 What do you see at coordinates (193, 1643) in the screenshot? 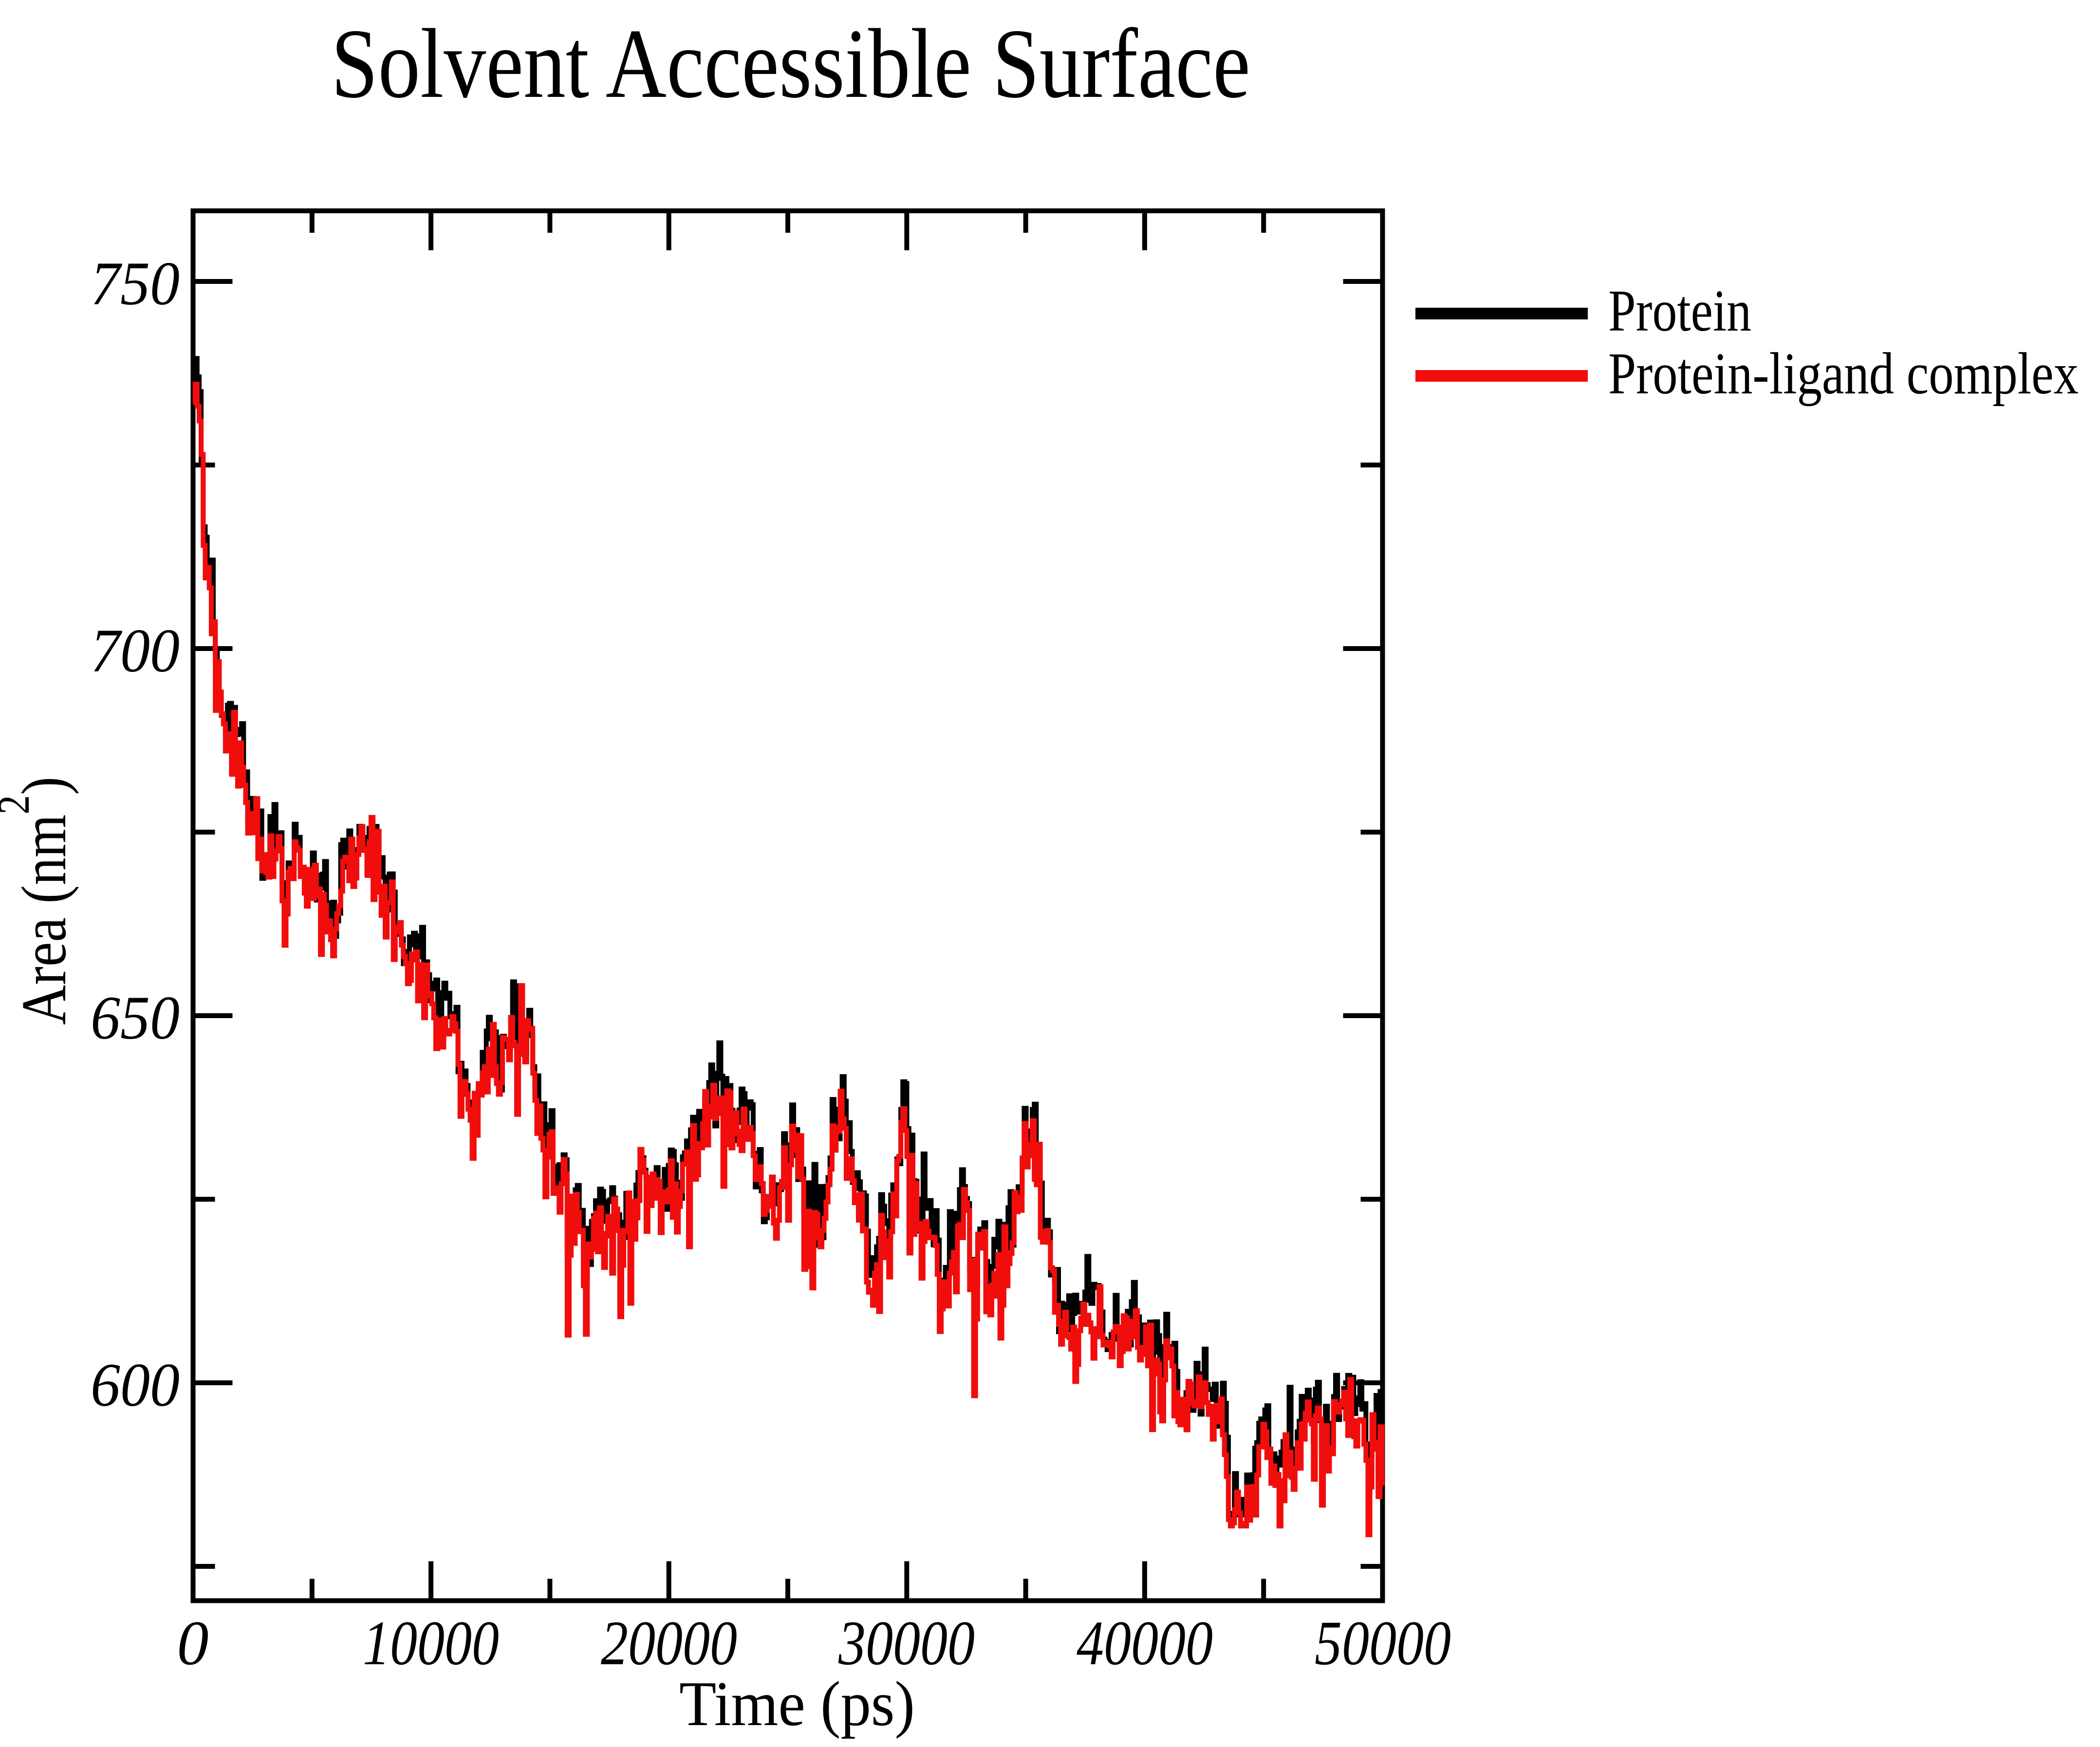
I see `svg-text: 0` at bounding box center [193, 1643].